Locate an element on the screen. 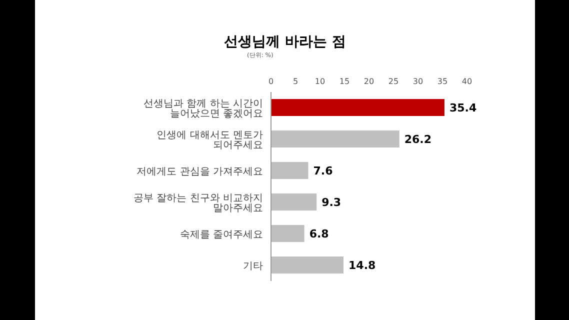  y-tick-label: 인생에 대해서도 멘토가 되어주세요 is located at coordinates (209, 140).